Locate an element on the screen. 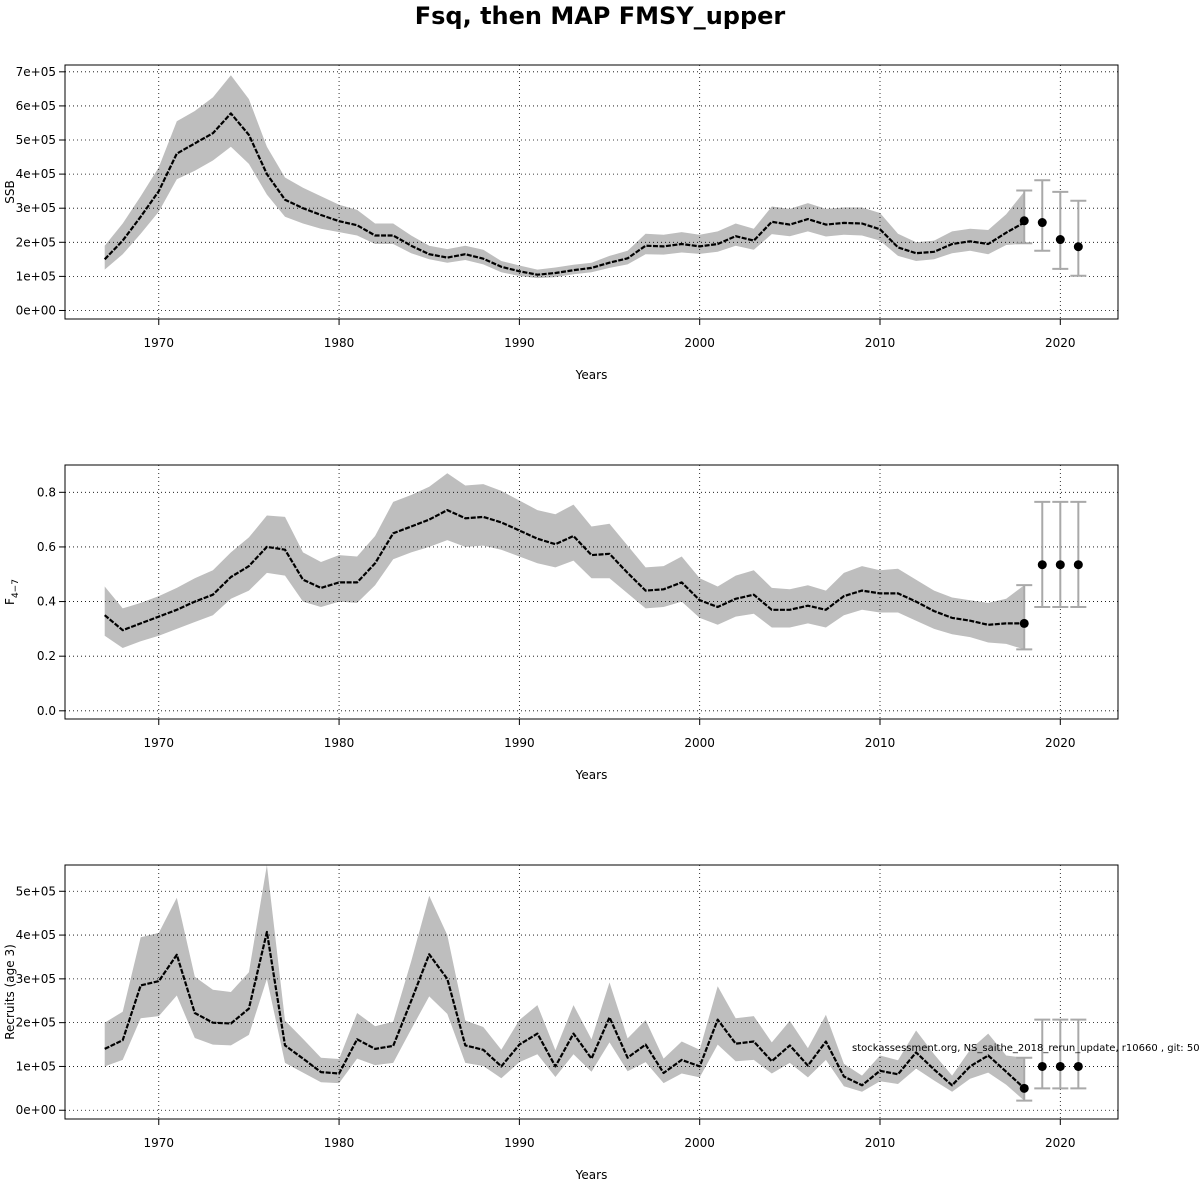 This screenshot has width=1200, height=1200. y-tick-label: 0.4 is located at coordinates (46, 602).